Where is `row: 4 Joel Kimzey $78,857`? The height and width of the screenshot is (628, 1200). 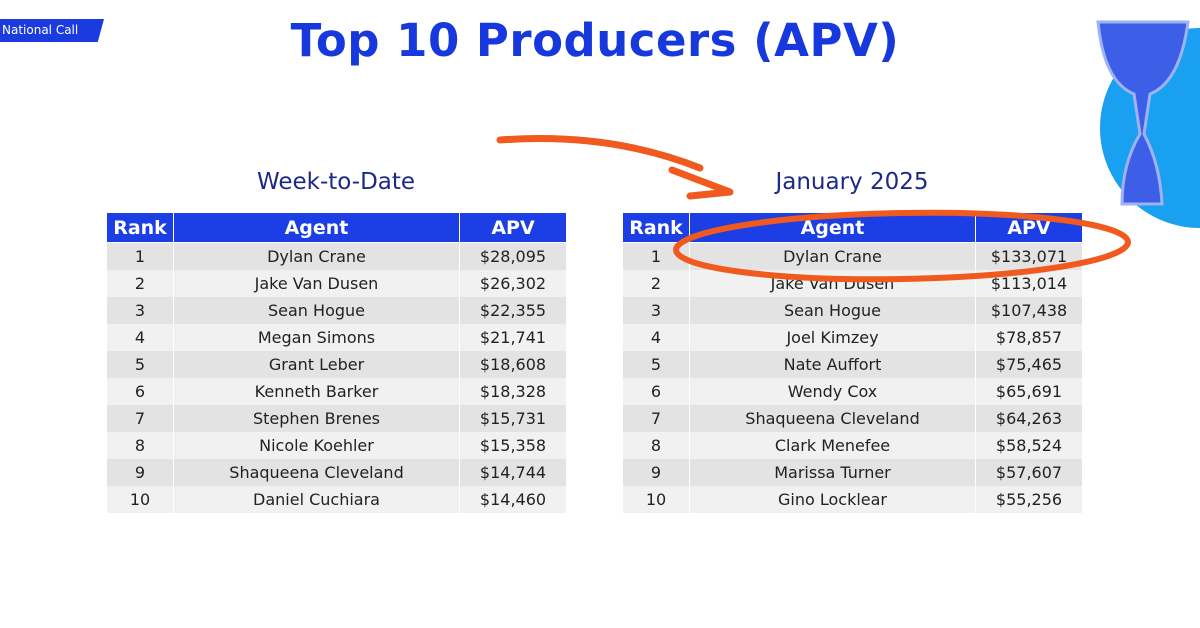 row: 4 Joel Kimzey $78,857 is located at coordinates (852, 337).